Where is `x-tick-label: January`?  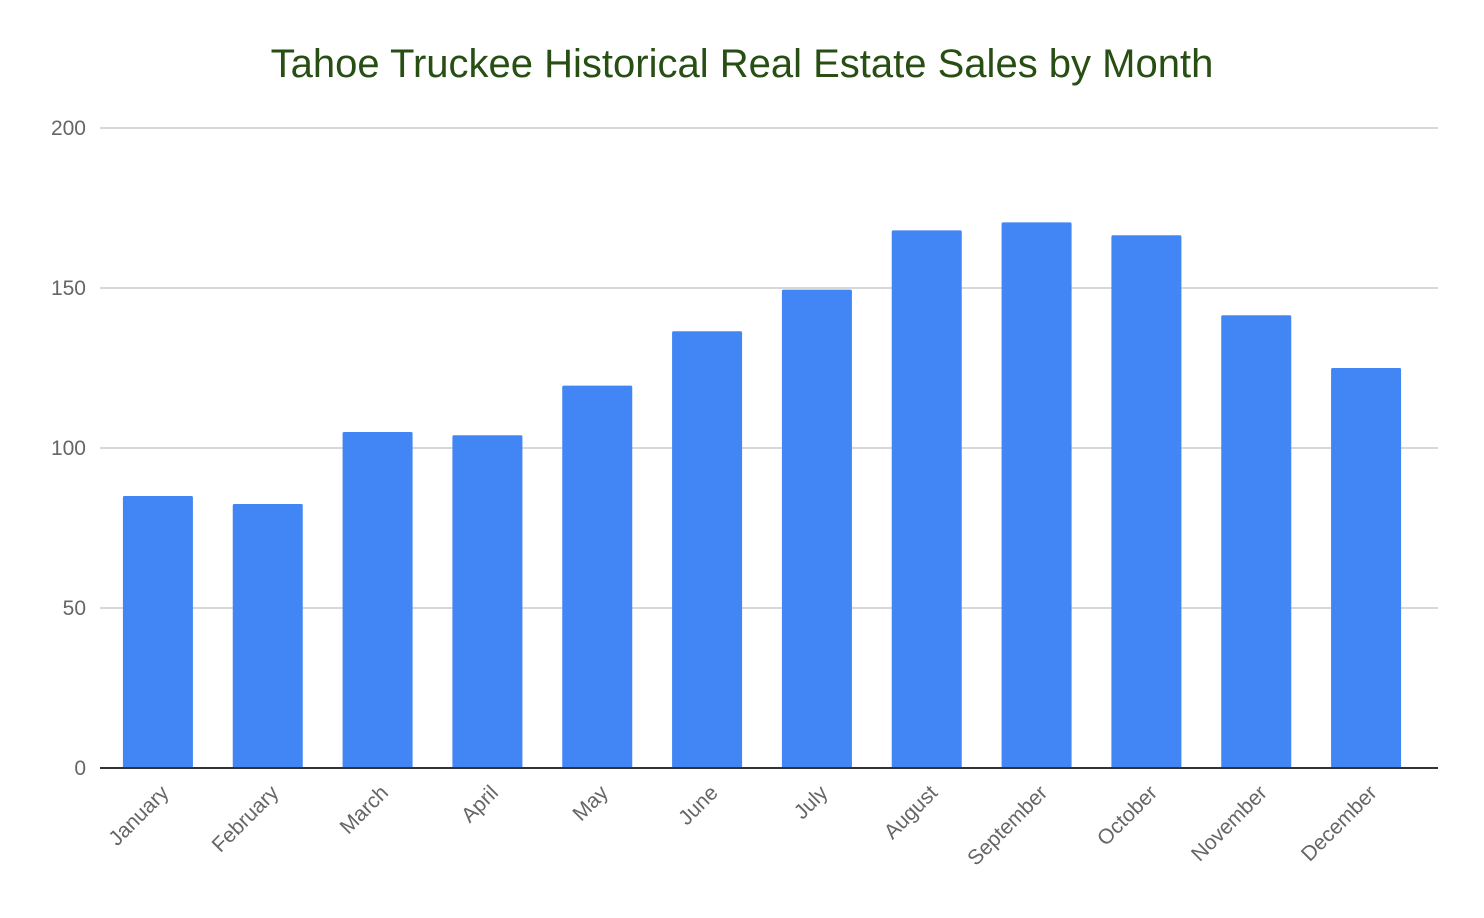 x-tick-label: January is located at coordinates (138, 815).